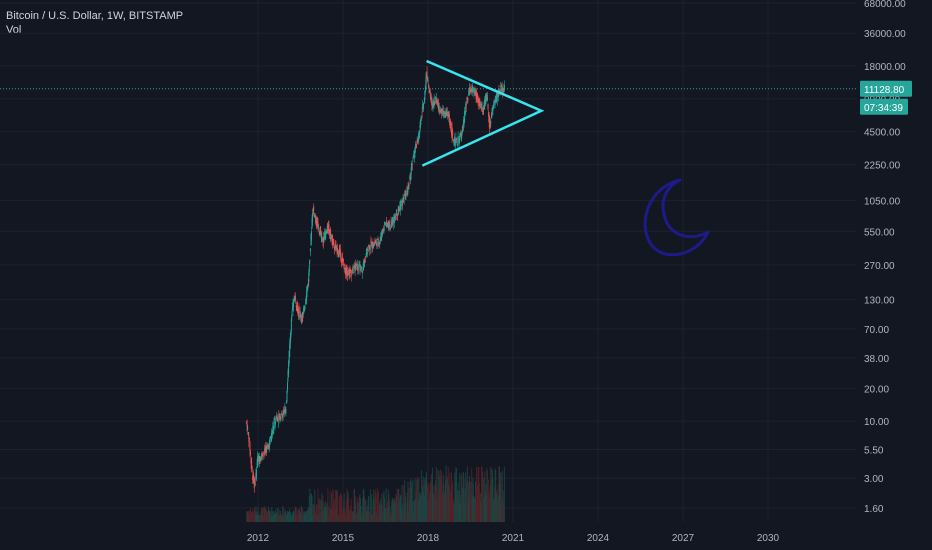 This screenshot has height=550, width=932. What do you see at coordinates (874, 450) in the screenshot?
I see `price-axis-label: 5.50` at bounding box center [874, 450].